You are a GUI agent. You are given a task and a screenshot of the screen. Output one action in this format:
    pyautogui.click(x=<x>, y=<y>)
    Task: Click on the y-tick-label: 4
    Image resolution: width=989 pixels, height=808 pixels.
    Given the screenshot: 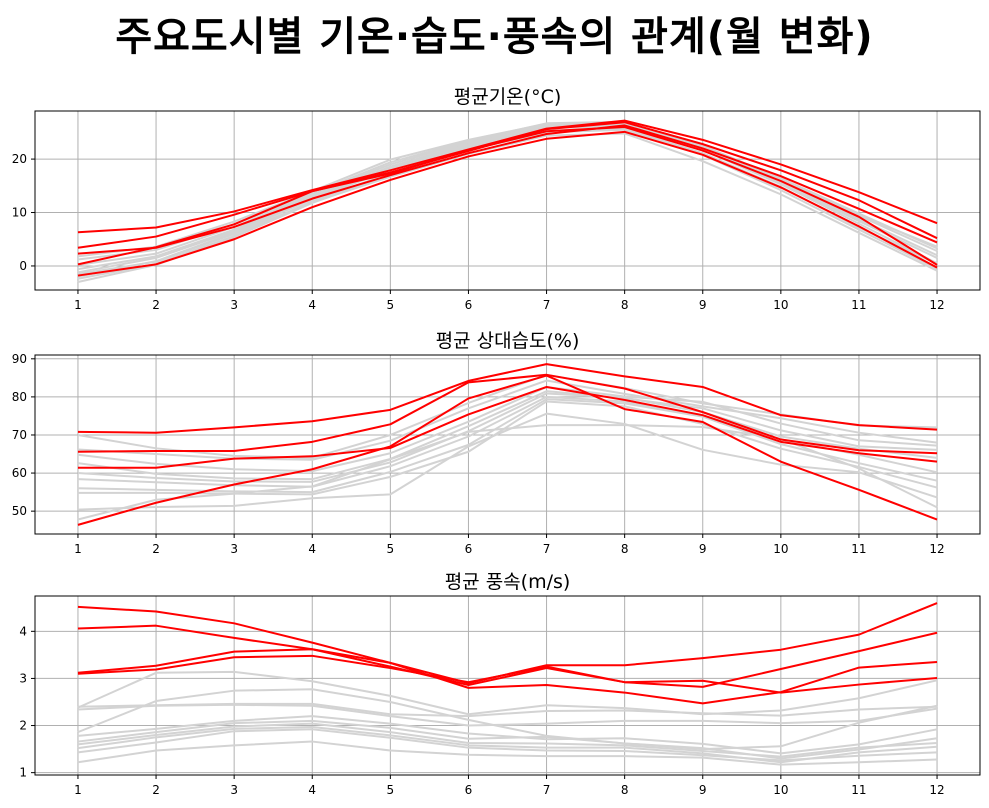 What is the action you would take?
    pyautogui.click(x=23, y=631)
    